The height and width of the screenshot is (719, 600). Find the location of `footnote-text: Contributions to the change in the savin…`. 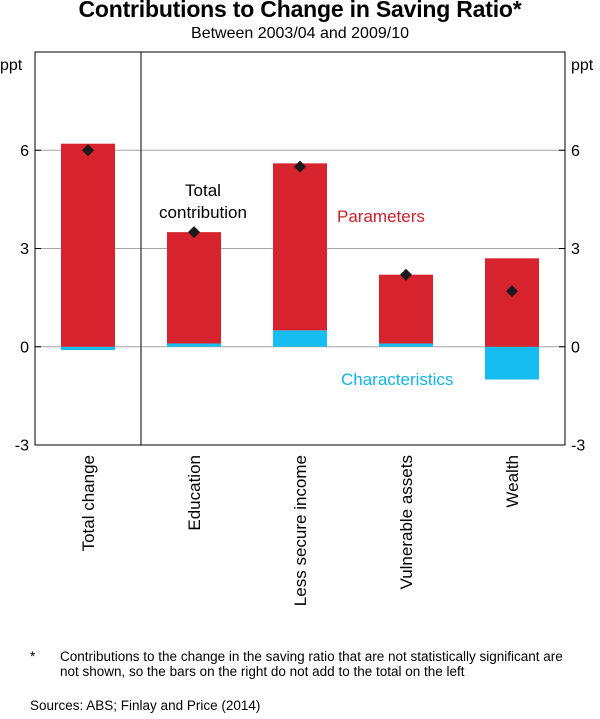

footnote-text: Contributions to the change in the savin… is located at coordinates (311, 664).